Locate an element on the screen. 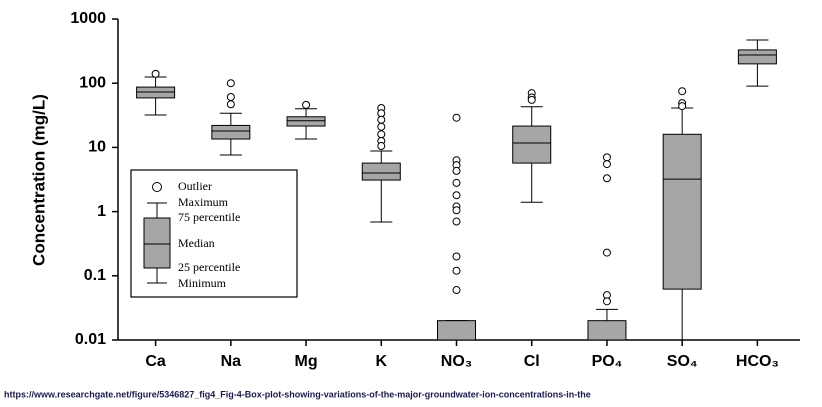  y-axis-label: Concentration (mg/L) is located at coordinates (38, 180).